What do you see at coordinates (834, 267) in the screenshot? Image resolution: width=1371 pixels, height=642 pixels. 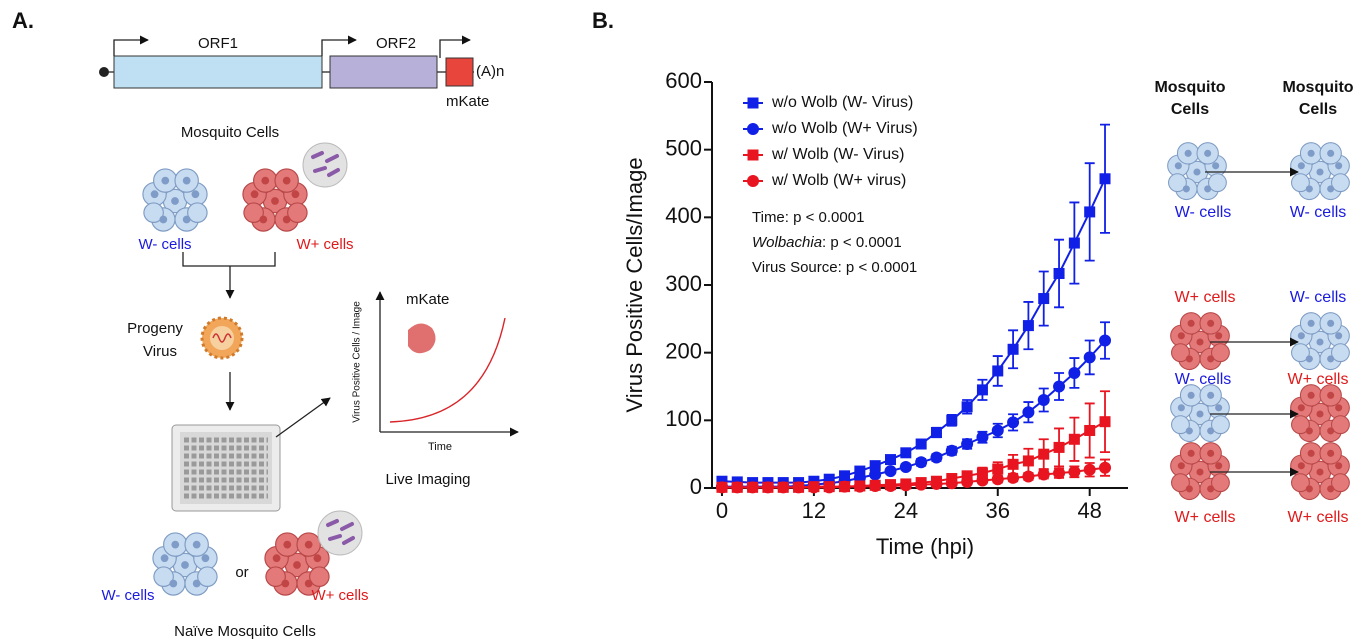 I see `stat-label: Virus Source: p < 0.0001` at bounding box center [834, 267].